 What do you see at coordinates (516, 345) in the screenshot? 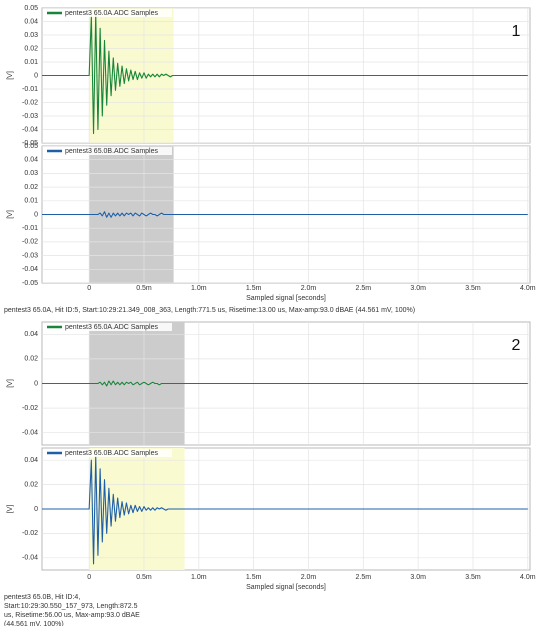
I see `panel-number: 2` at bounding box center [516, 345].